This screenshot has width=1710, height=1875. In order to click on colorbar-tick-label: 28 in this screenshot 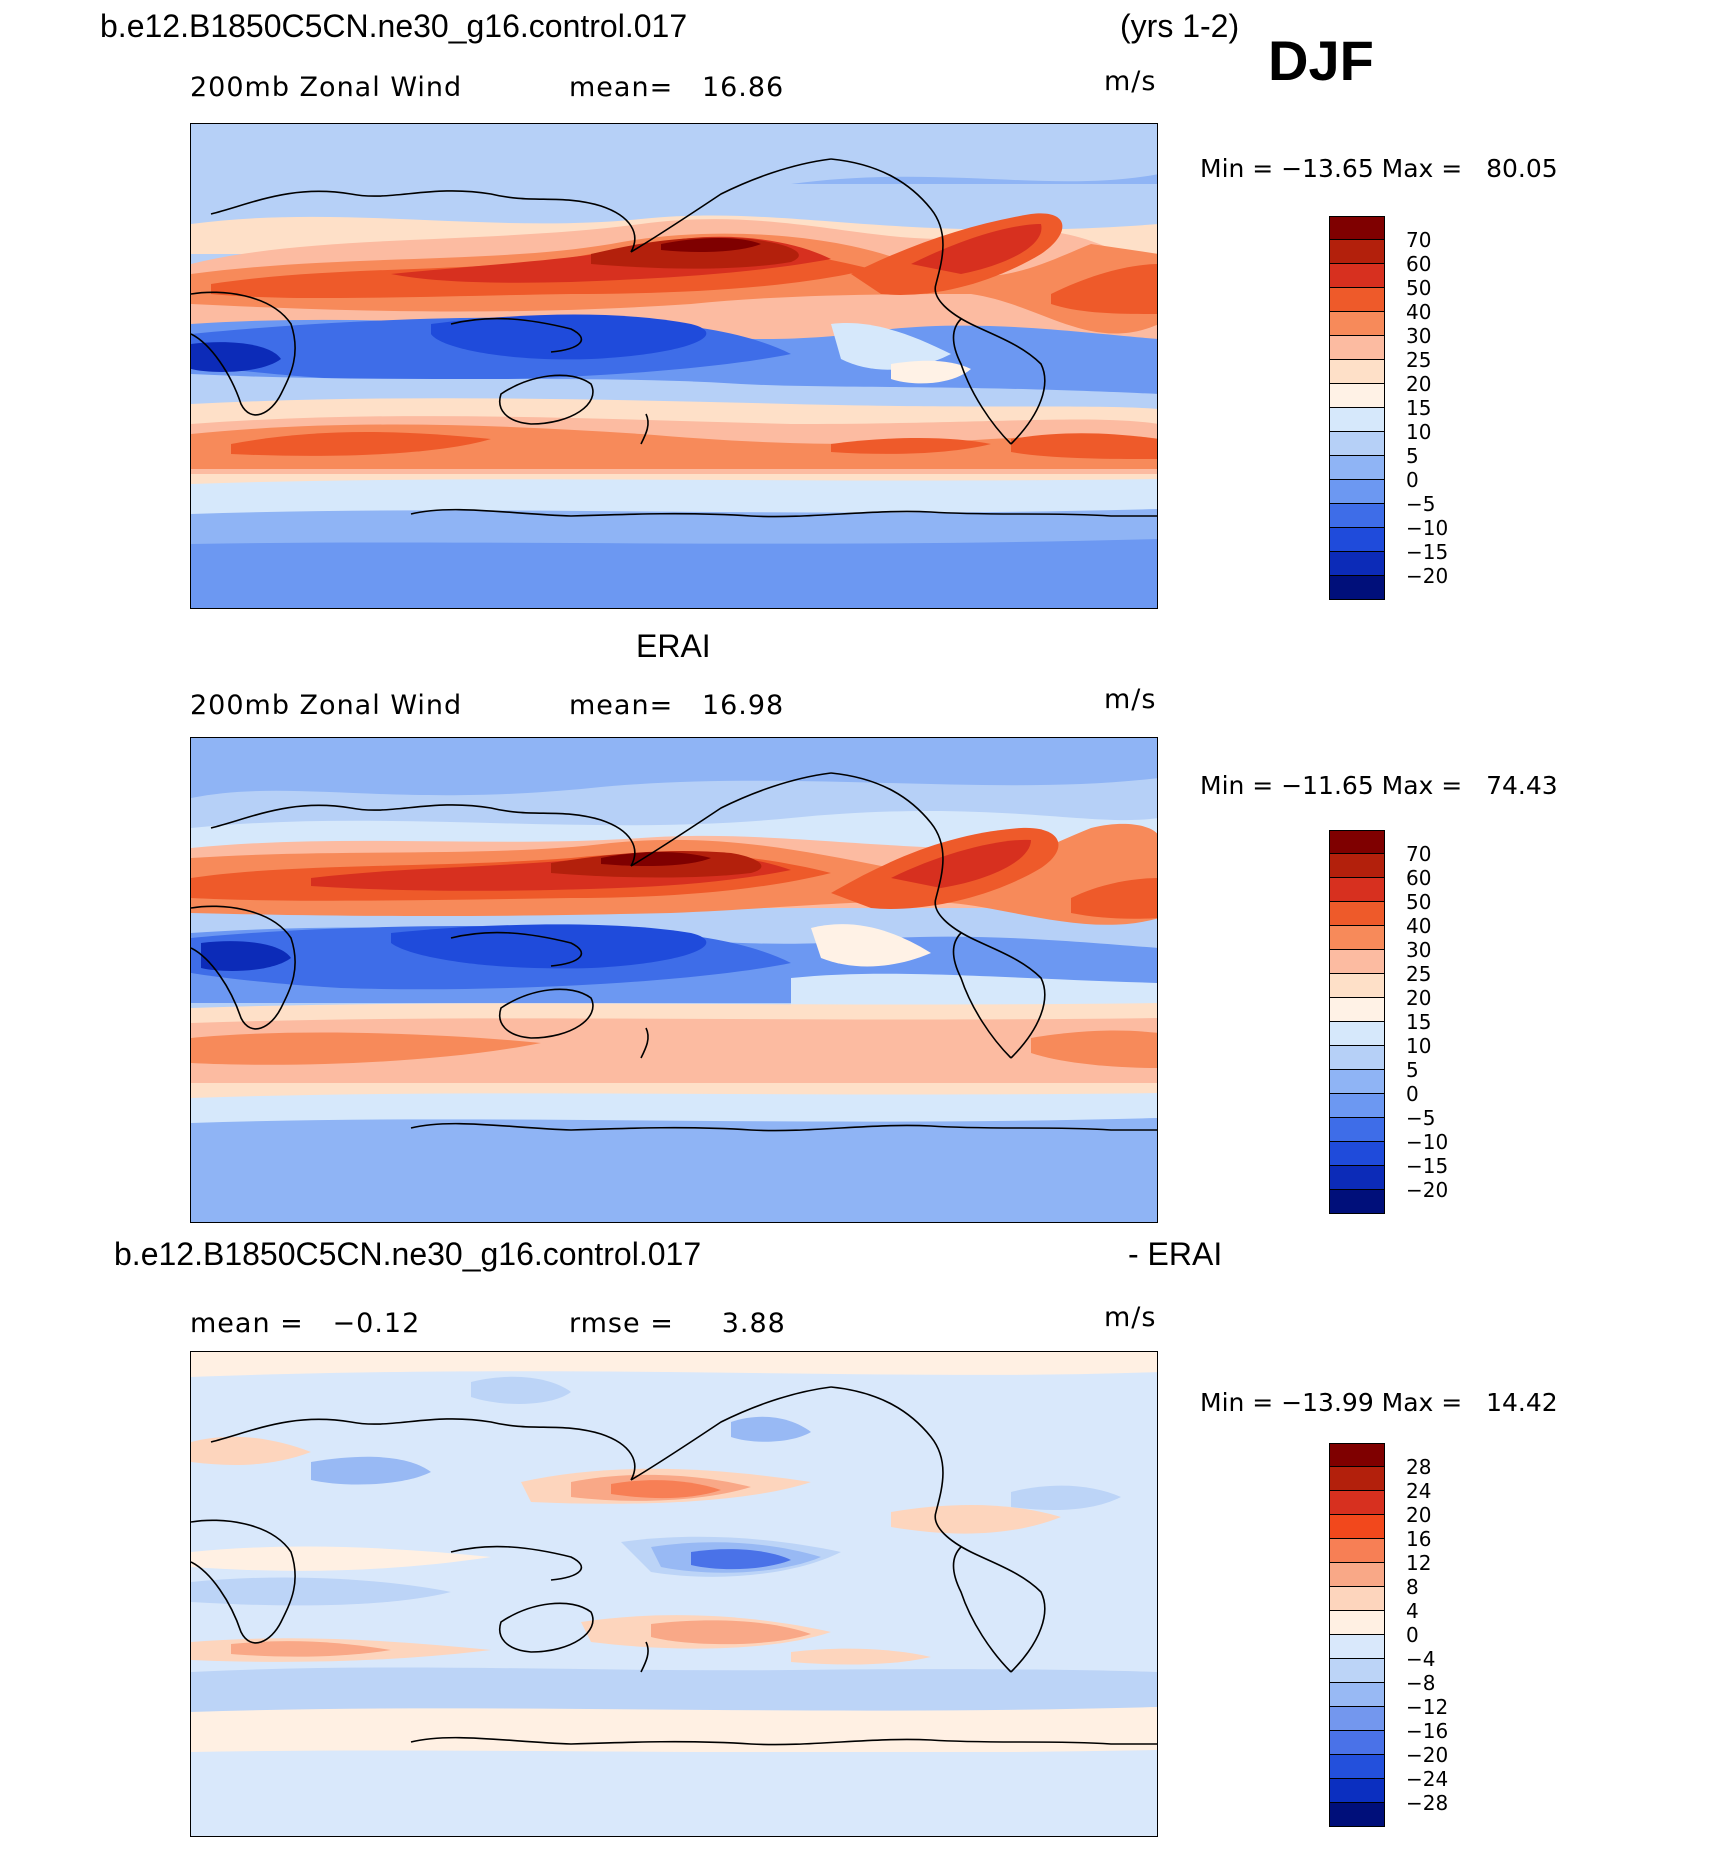, I will do `click(1419, 1467)`.